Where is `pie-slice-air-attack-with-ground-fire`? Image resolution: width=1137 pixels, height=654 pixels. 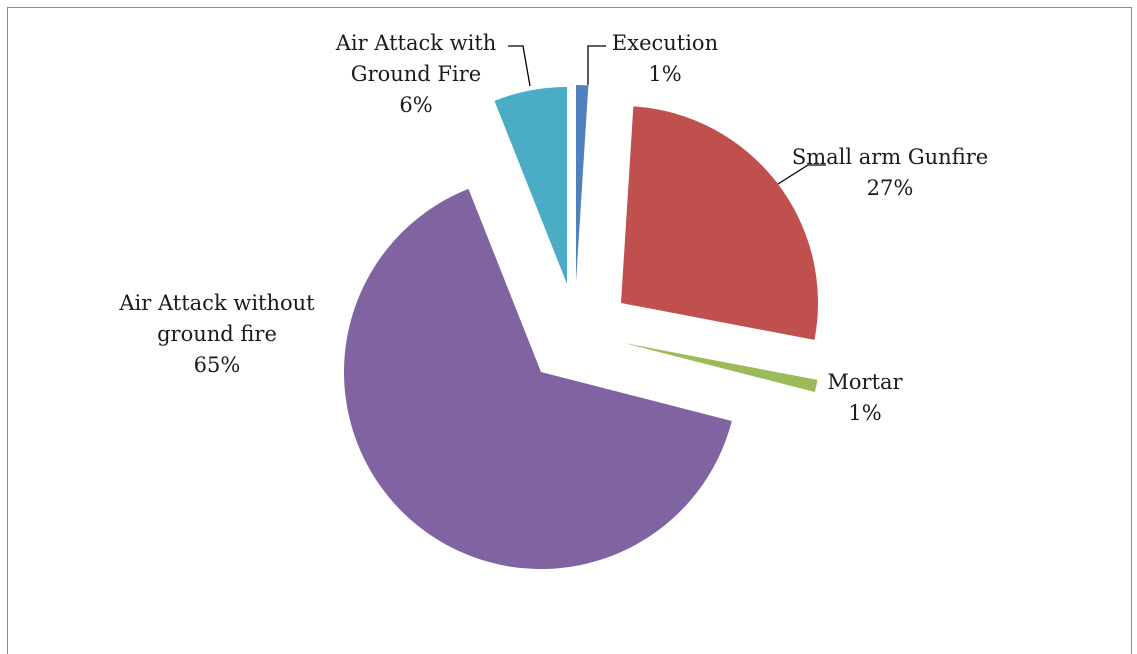 pie-slice-air-attack-with-ground-fire is located at coordinates (530, 185).